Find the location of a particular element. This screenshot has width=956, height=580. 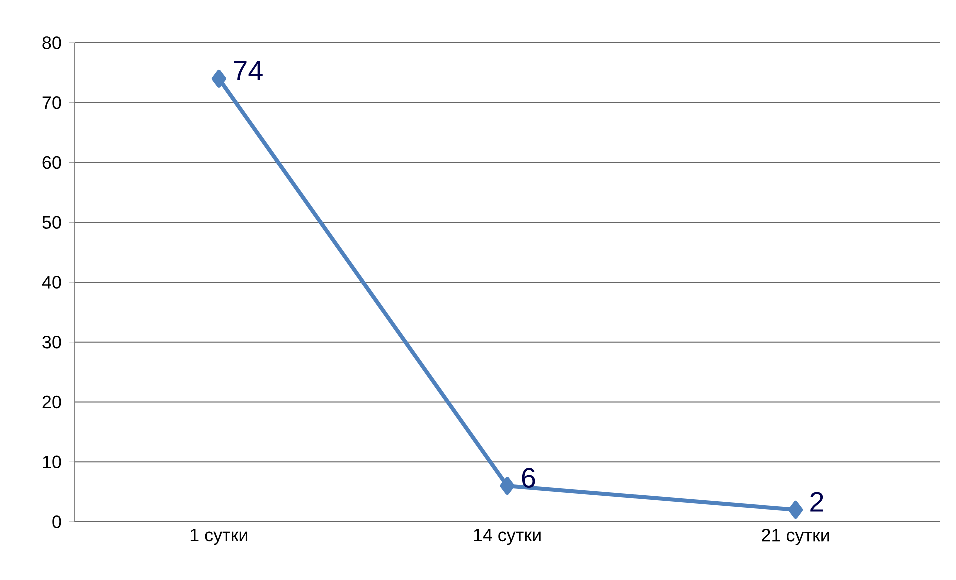

y-tick-label: 20 is located at coordinates (52, 402).